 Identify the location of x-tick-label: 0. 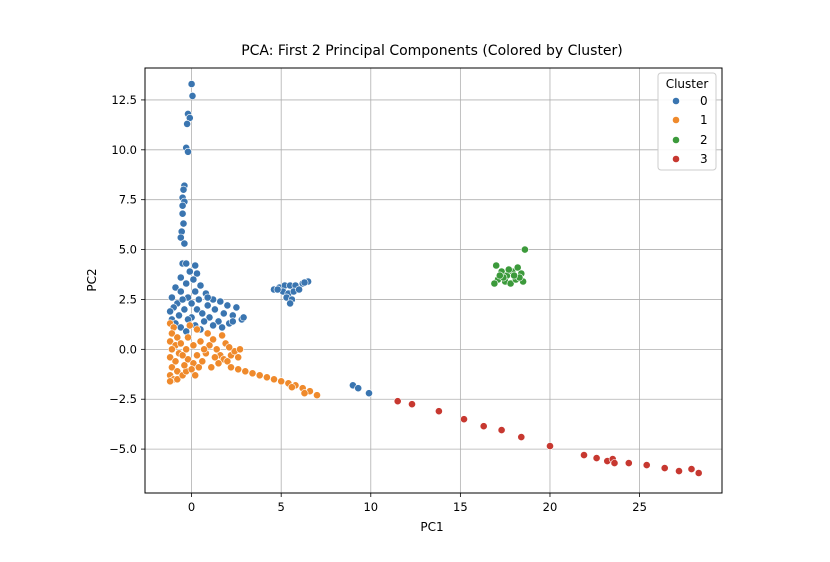
(191, 507).